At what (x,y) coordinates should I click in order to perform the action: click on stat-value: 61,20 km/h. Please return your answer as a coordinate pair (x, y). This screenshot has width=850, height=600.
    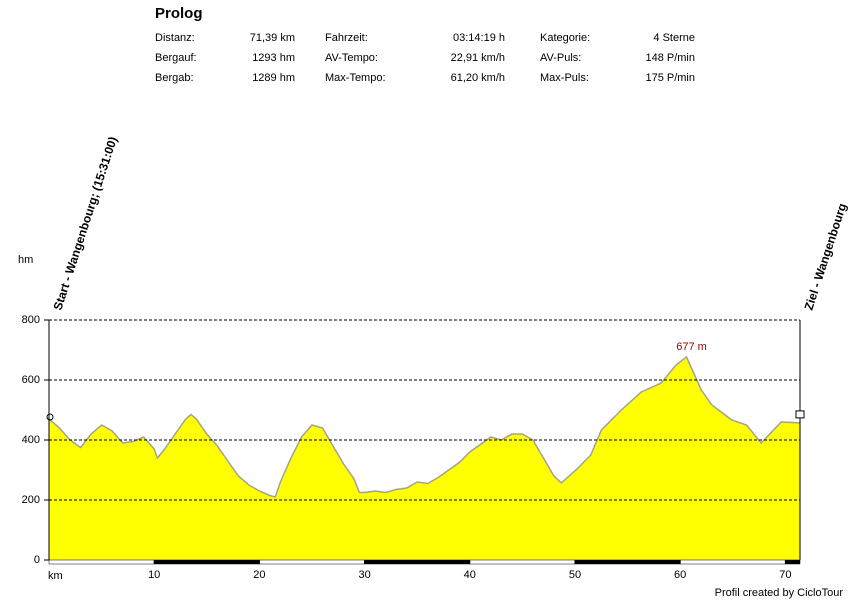
    Looking at the image, I should click on (478, 78).